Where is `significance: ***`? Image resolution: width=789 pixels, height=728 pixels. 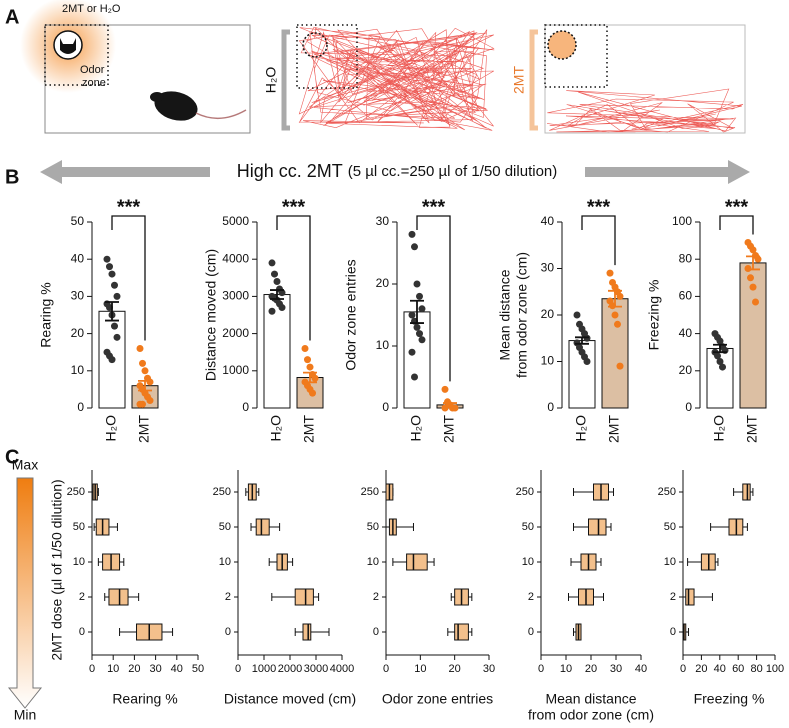
significance: *** is located at coordinates (737, 207).